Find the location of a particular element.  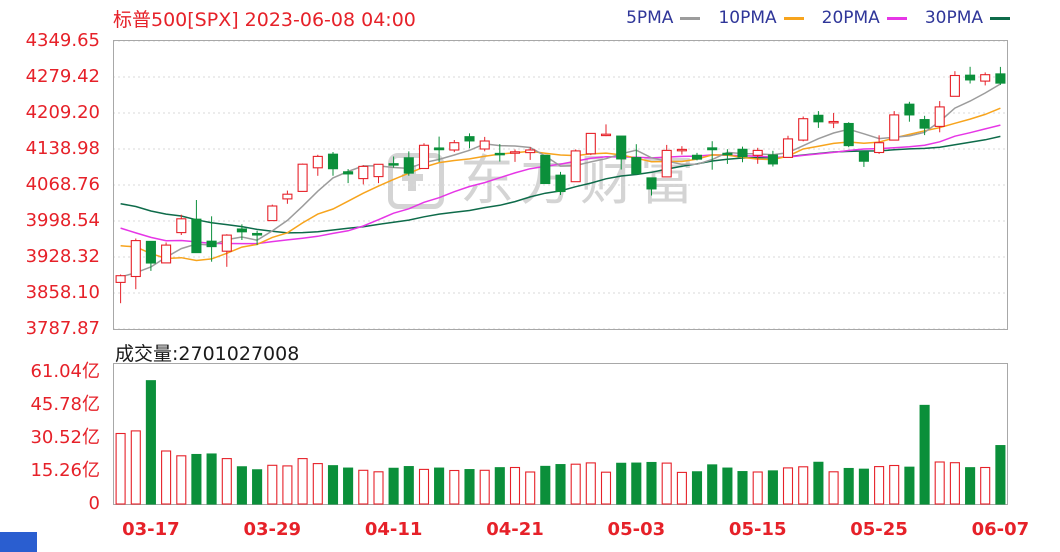

price-axis-label: 3928.32 is located at coordinates (62, 256).